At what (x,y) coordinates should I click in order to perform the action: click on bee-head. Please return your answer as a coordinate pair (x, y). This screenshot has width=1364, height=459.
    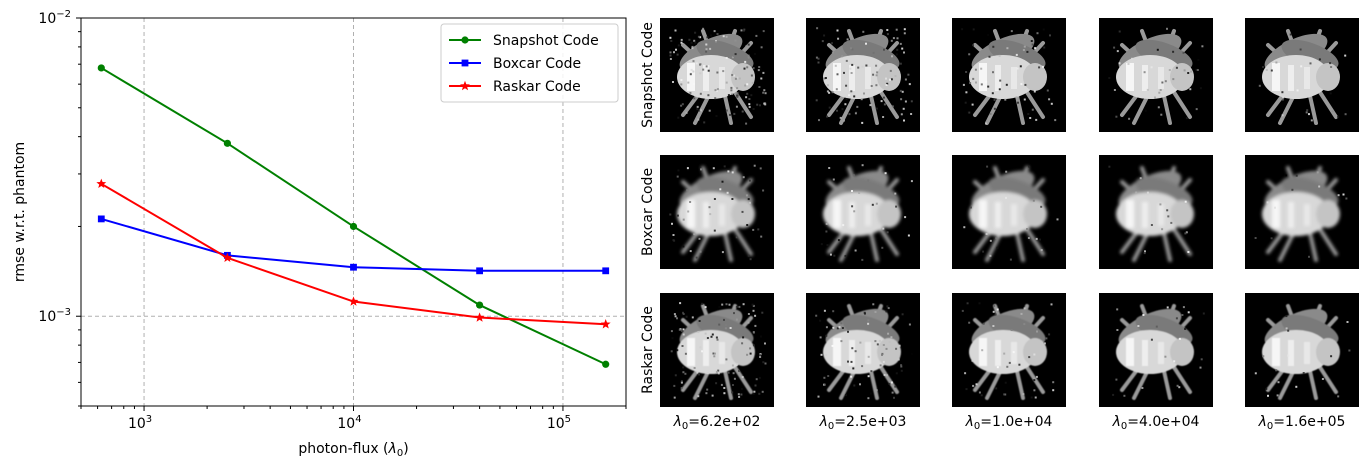
    Looking at the image, I should click on (1182, 214).